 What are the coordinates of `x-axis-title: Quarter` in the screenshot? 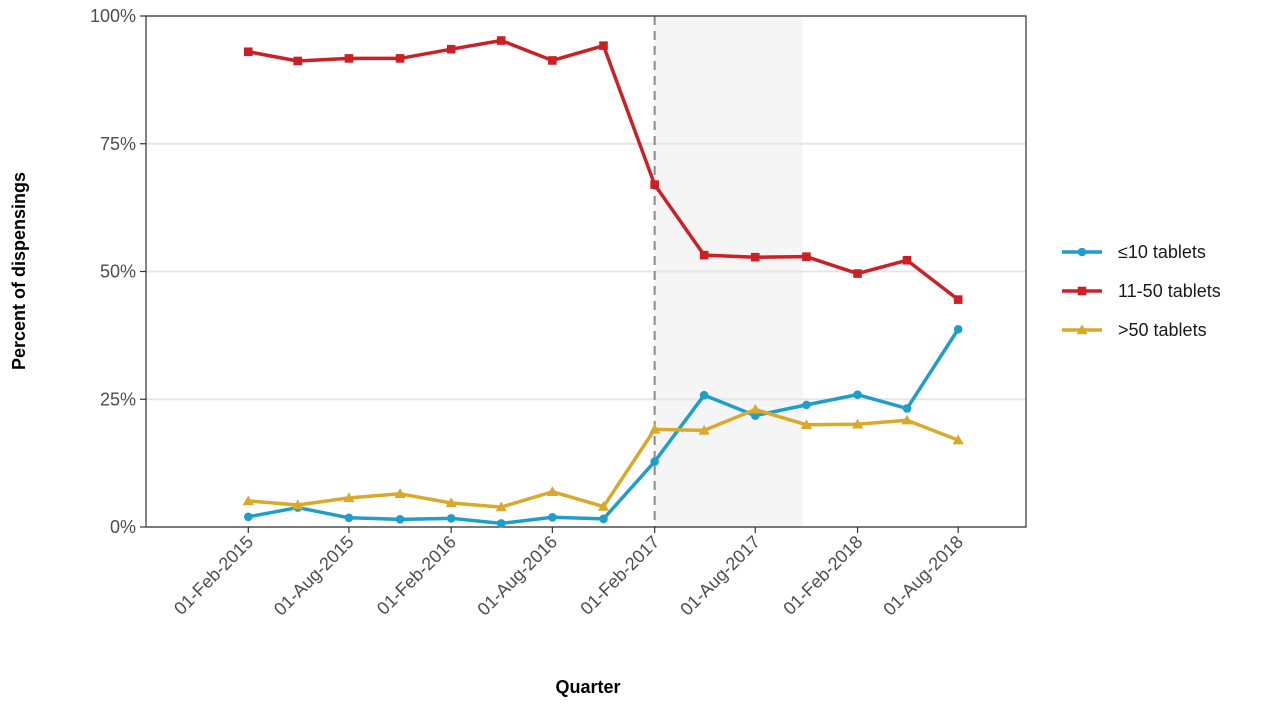 It's located at (587, 687).